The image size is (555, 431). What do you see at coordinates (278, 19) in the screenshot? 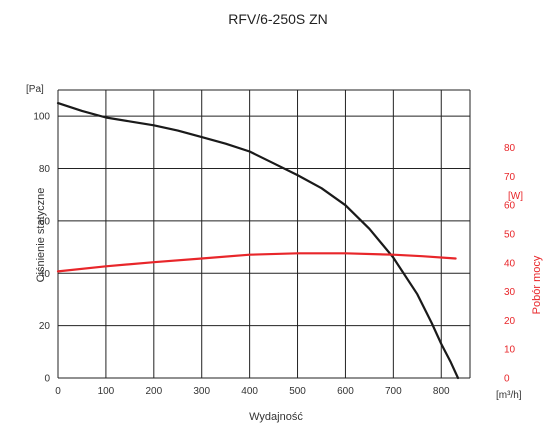
I see `chart-title: RFV/6-250S ZN` at bounding box center [278, 19].